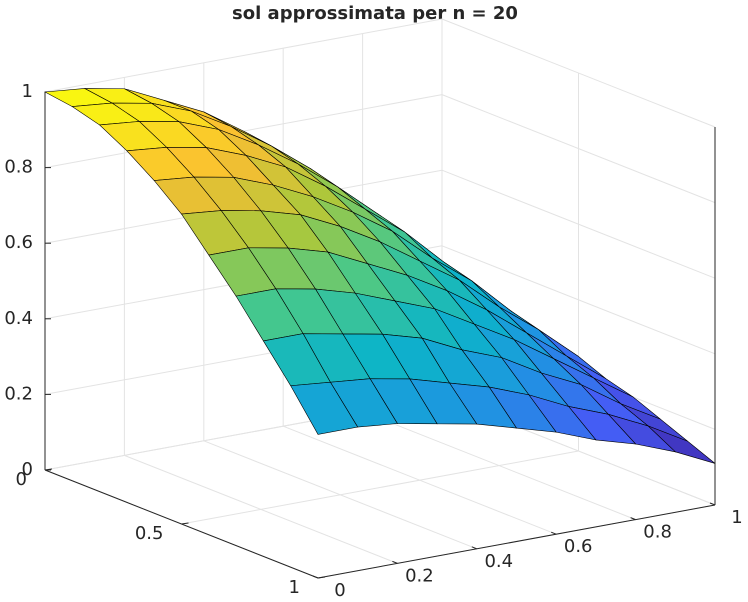 Image resolution: width=748 pixels, height=602 pixels. What do you see at coordinates (657, 532) in the screenshot?
I see `x-tick-label: 0.8` at bounding box center [657, 532].